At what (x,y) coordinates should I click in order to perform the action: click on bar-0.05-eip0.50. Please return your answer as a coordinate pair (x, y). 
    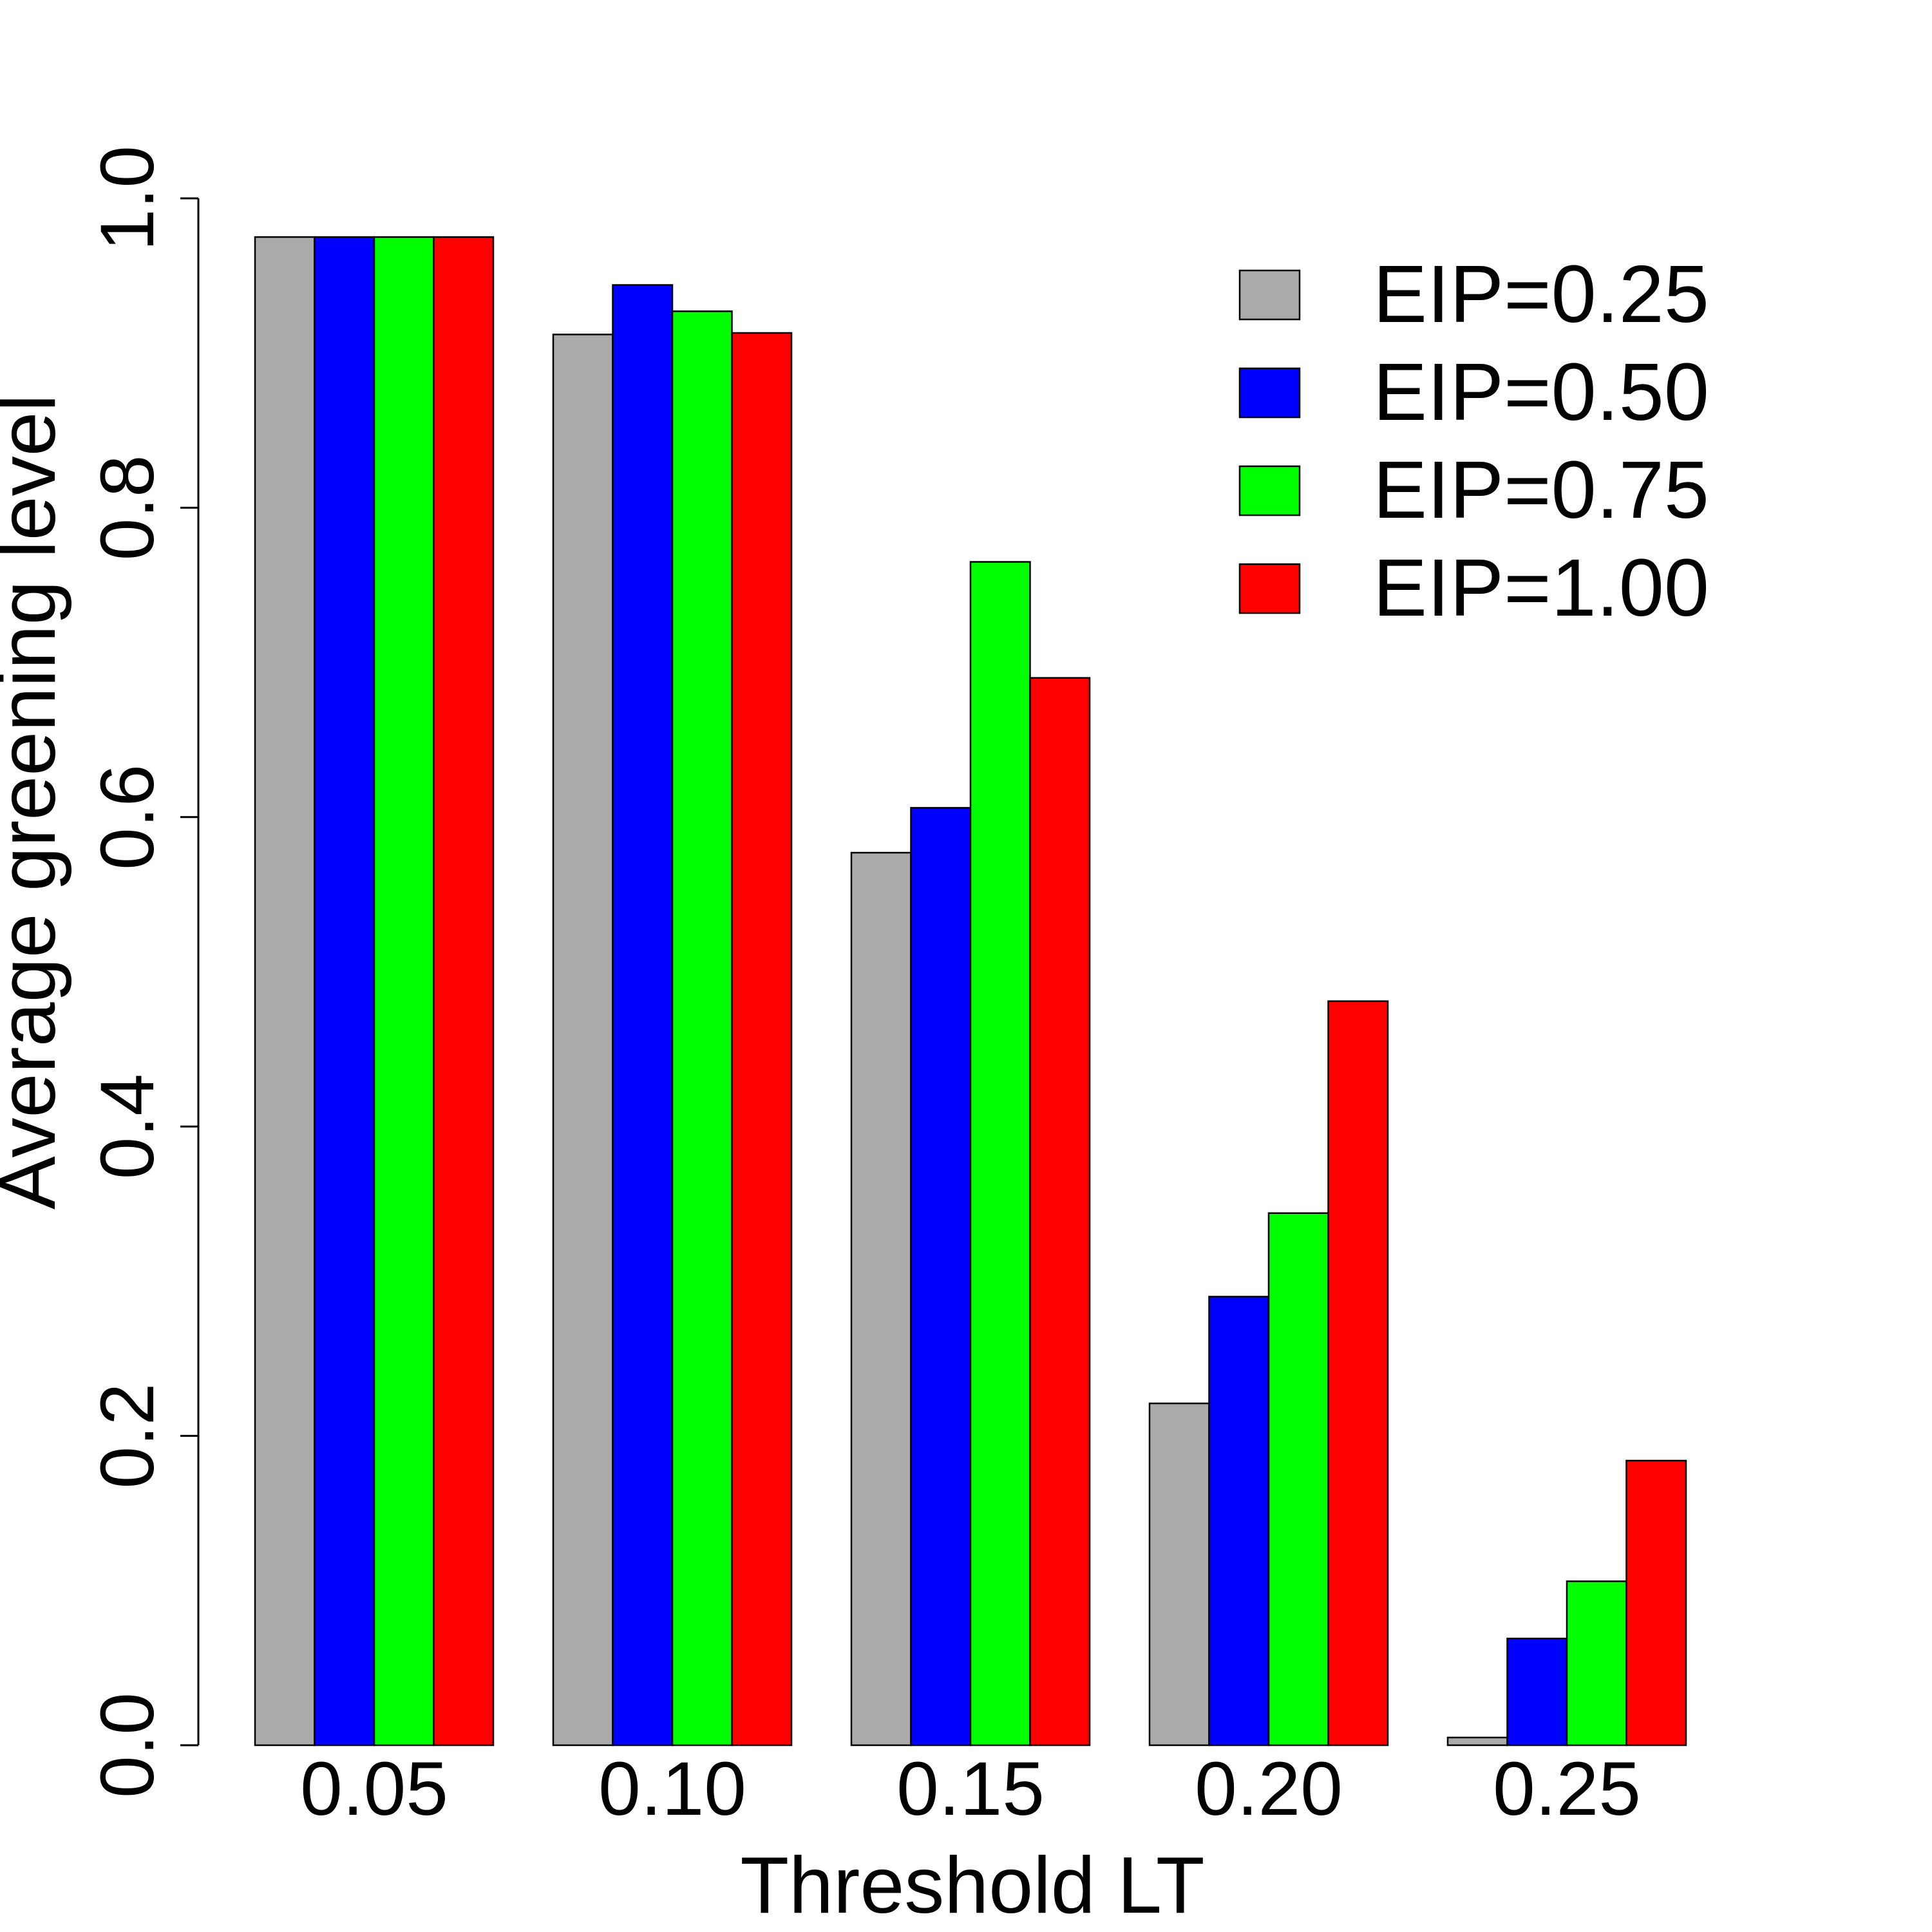
    Looking at the image, I should click on (345, 991).